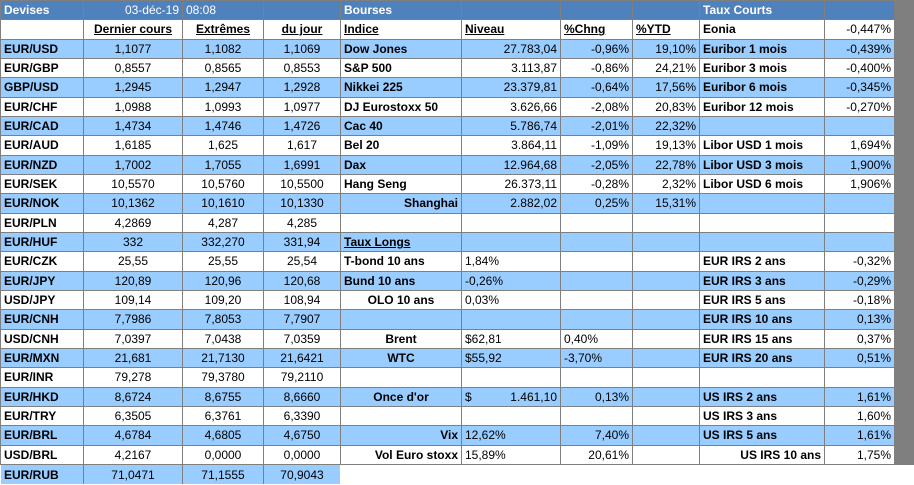 Image resolution: width=914 pixels, height=485 pixels. I want to click on fx-low: 10,1330, so click(302, 203).